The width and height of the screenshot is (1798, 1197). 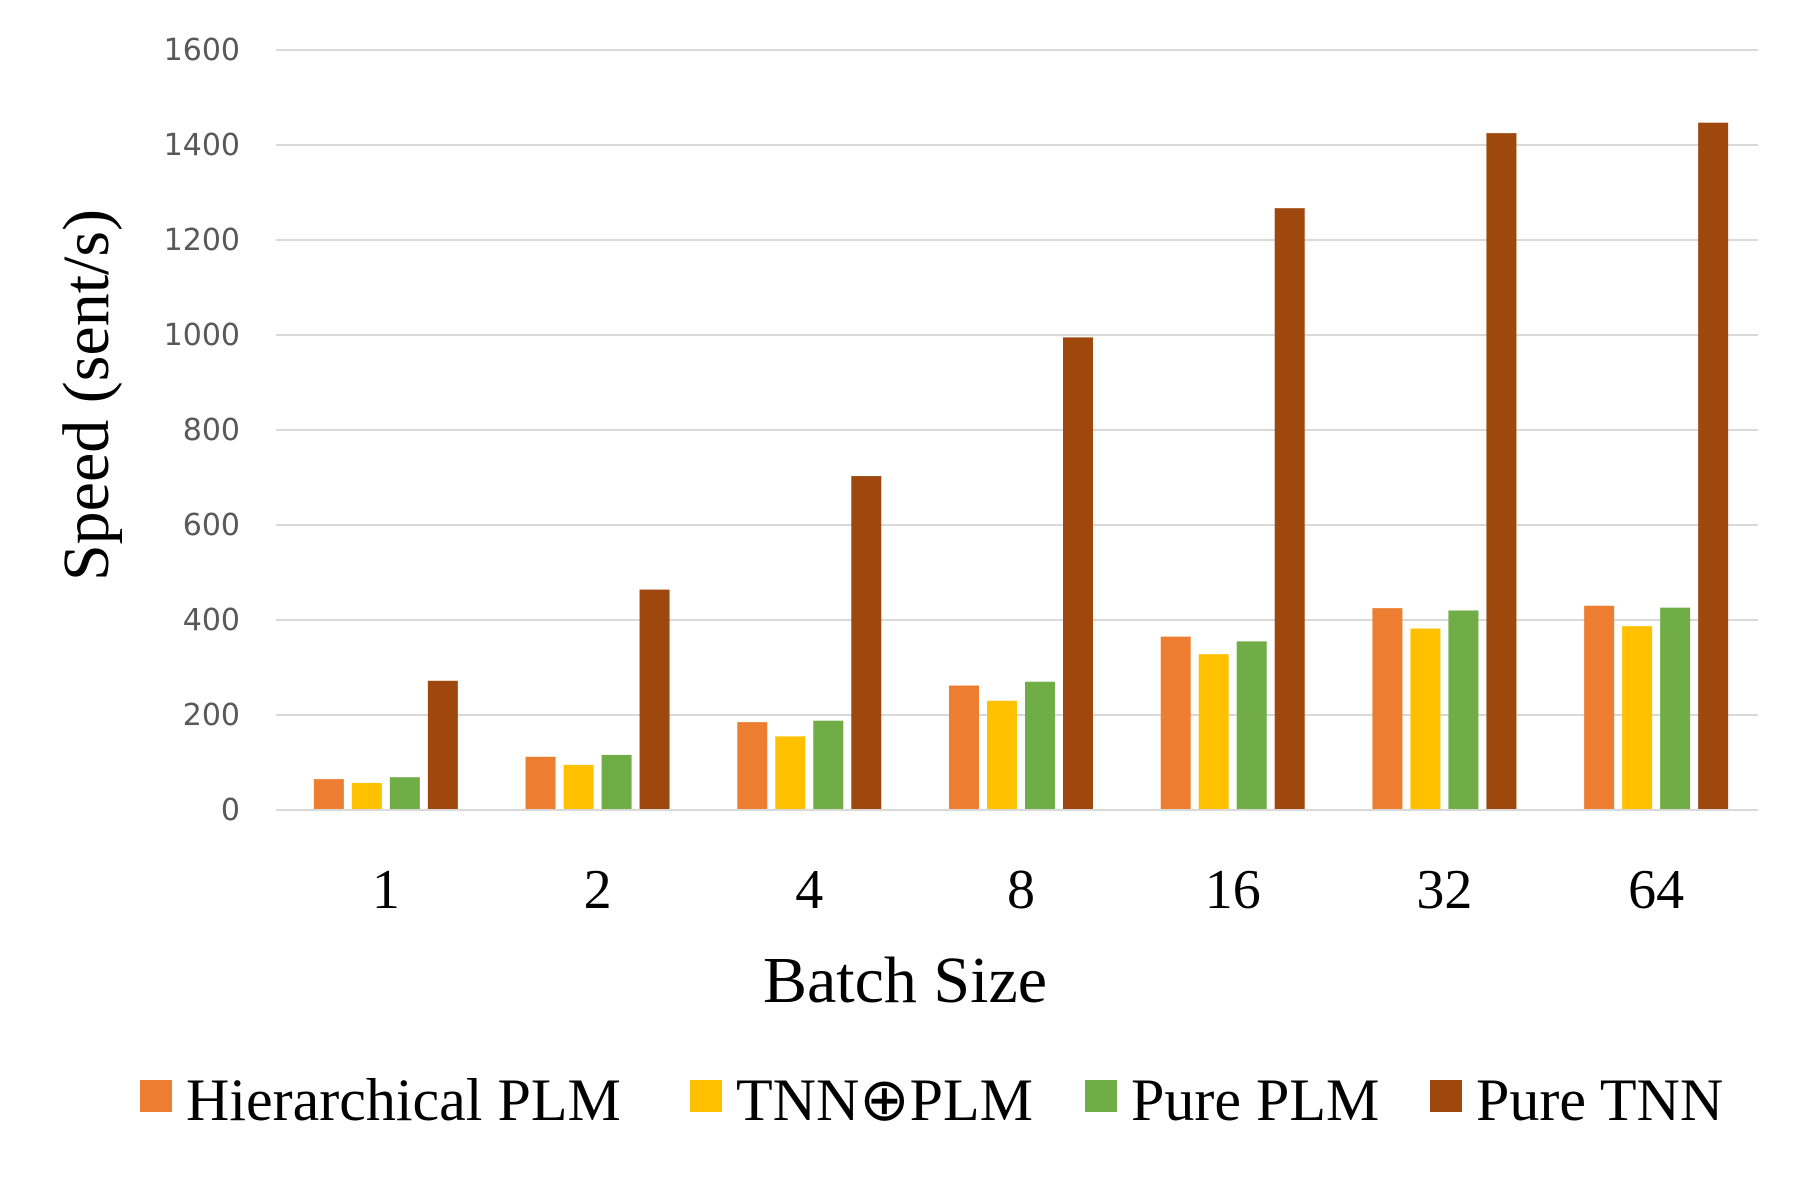 What do you see at coordinates (211, 620) in the screenshot?
I see `y-tick-label: 400` at bounding box center [211, 620].